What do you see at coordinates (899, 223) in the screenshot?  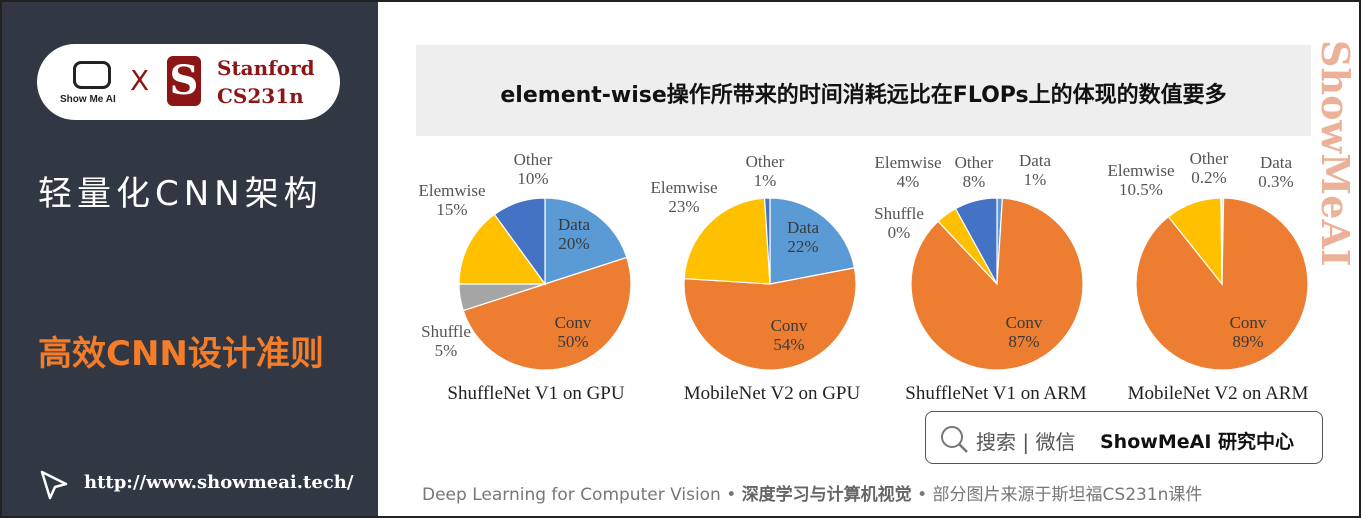 I see `label-shuffle: Shuffle 0%` at bounding box center [899, 223].